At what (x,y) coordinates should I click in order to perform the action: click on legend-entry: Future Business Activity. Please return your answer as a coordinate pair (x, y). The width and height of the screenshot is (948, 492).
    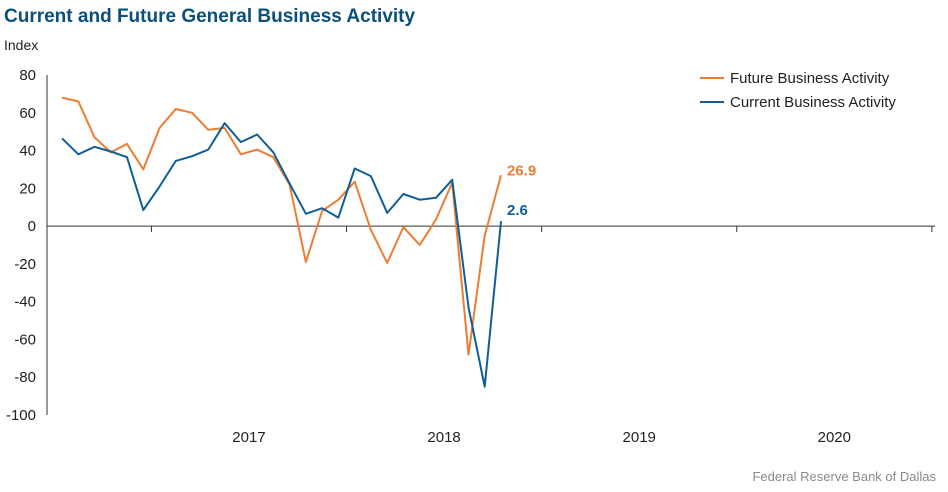
    Looking at the image, I should click on (810, 78).